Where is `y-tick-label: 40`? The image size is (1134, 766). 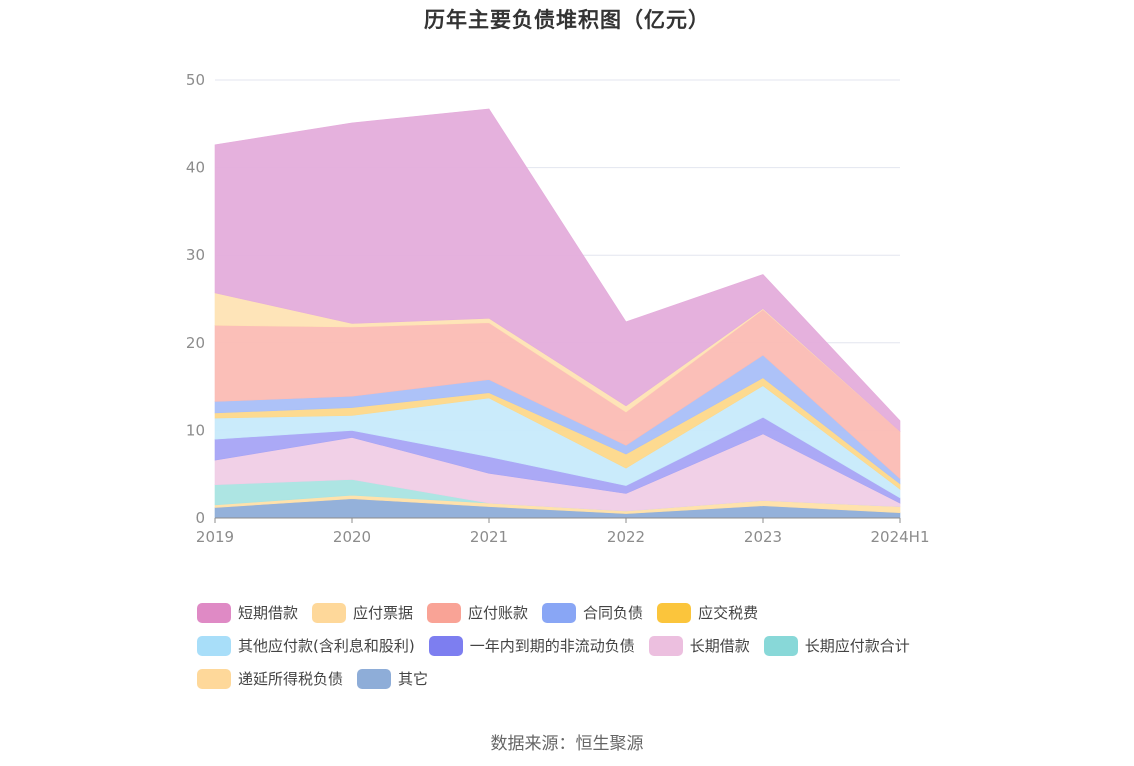 y-tick-label: 40 is located at coordinates (195, 168).